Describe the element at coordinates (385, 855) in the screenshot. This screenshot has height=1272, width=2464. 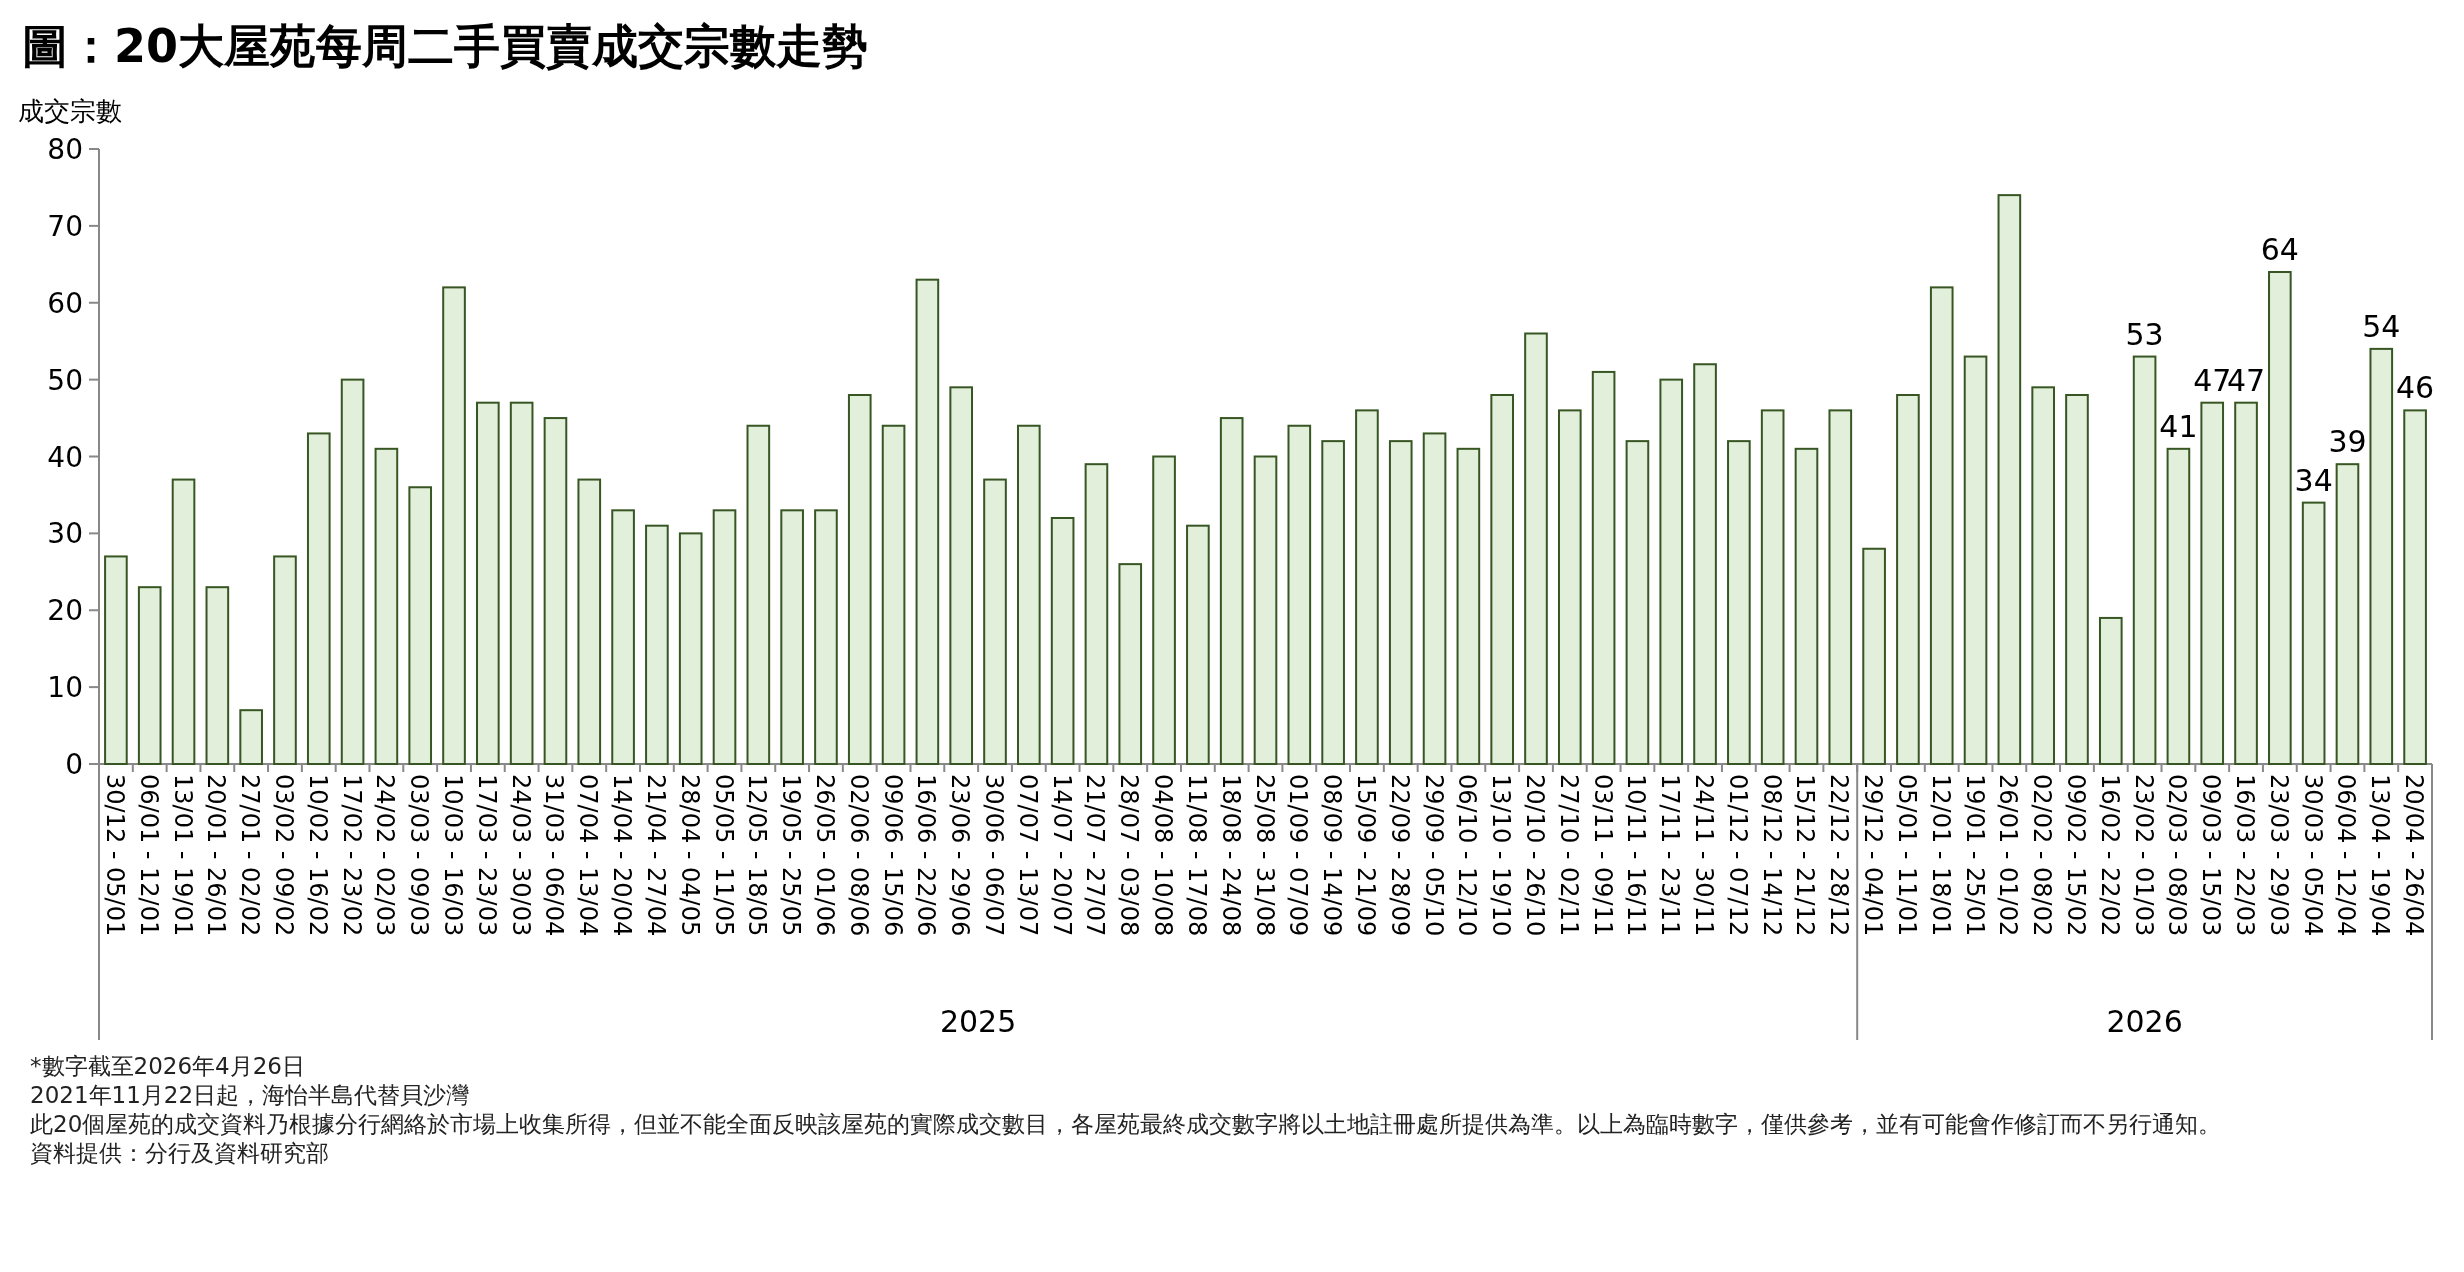
I see `x-tick-label: 24/02 - 02/03` at that location.